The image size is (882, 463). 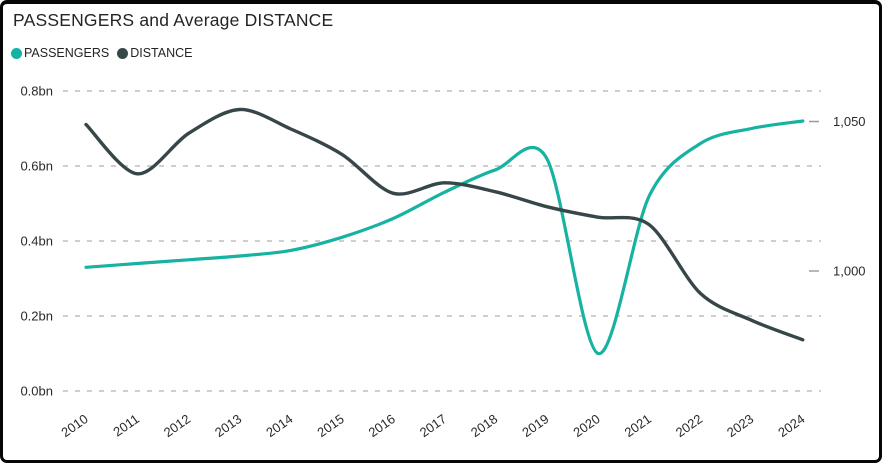 I want to click on x-axis-tick-label: 2015, so click(x=330, y=425).